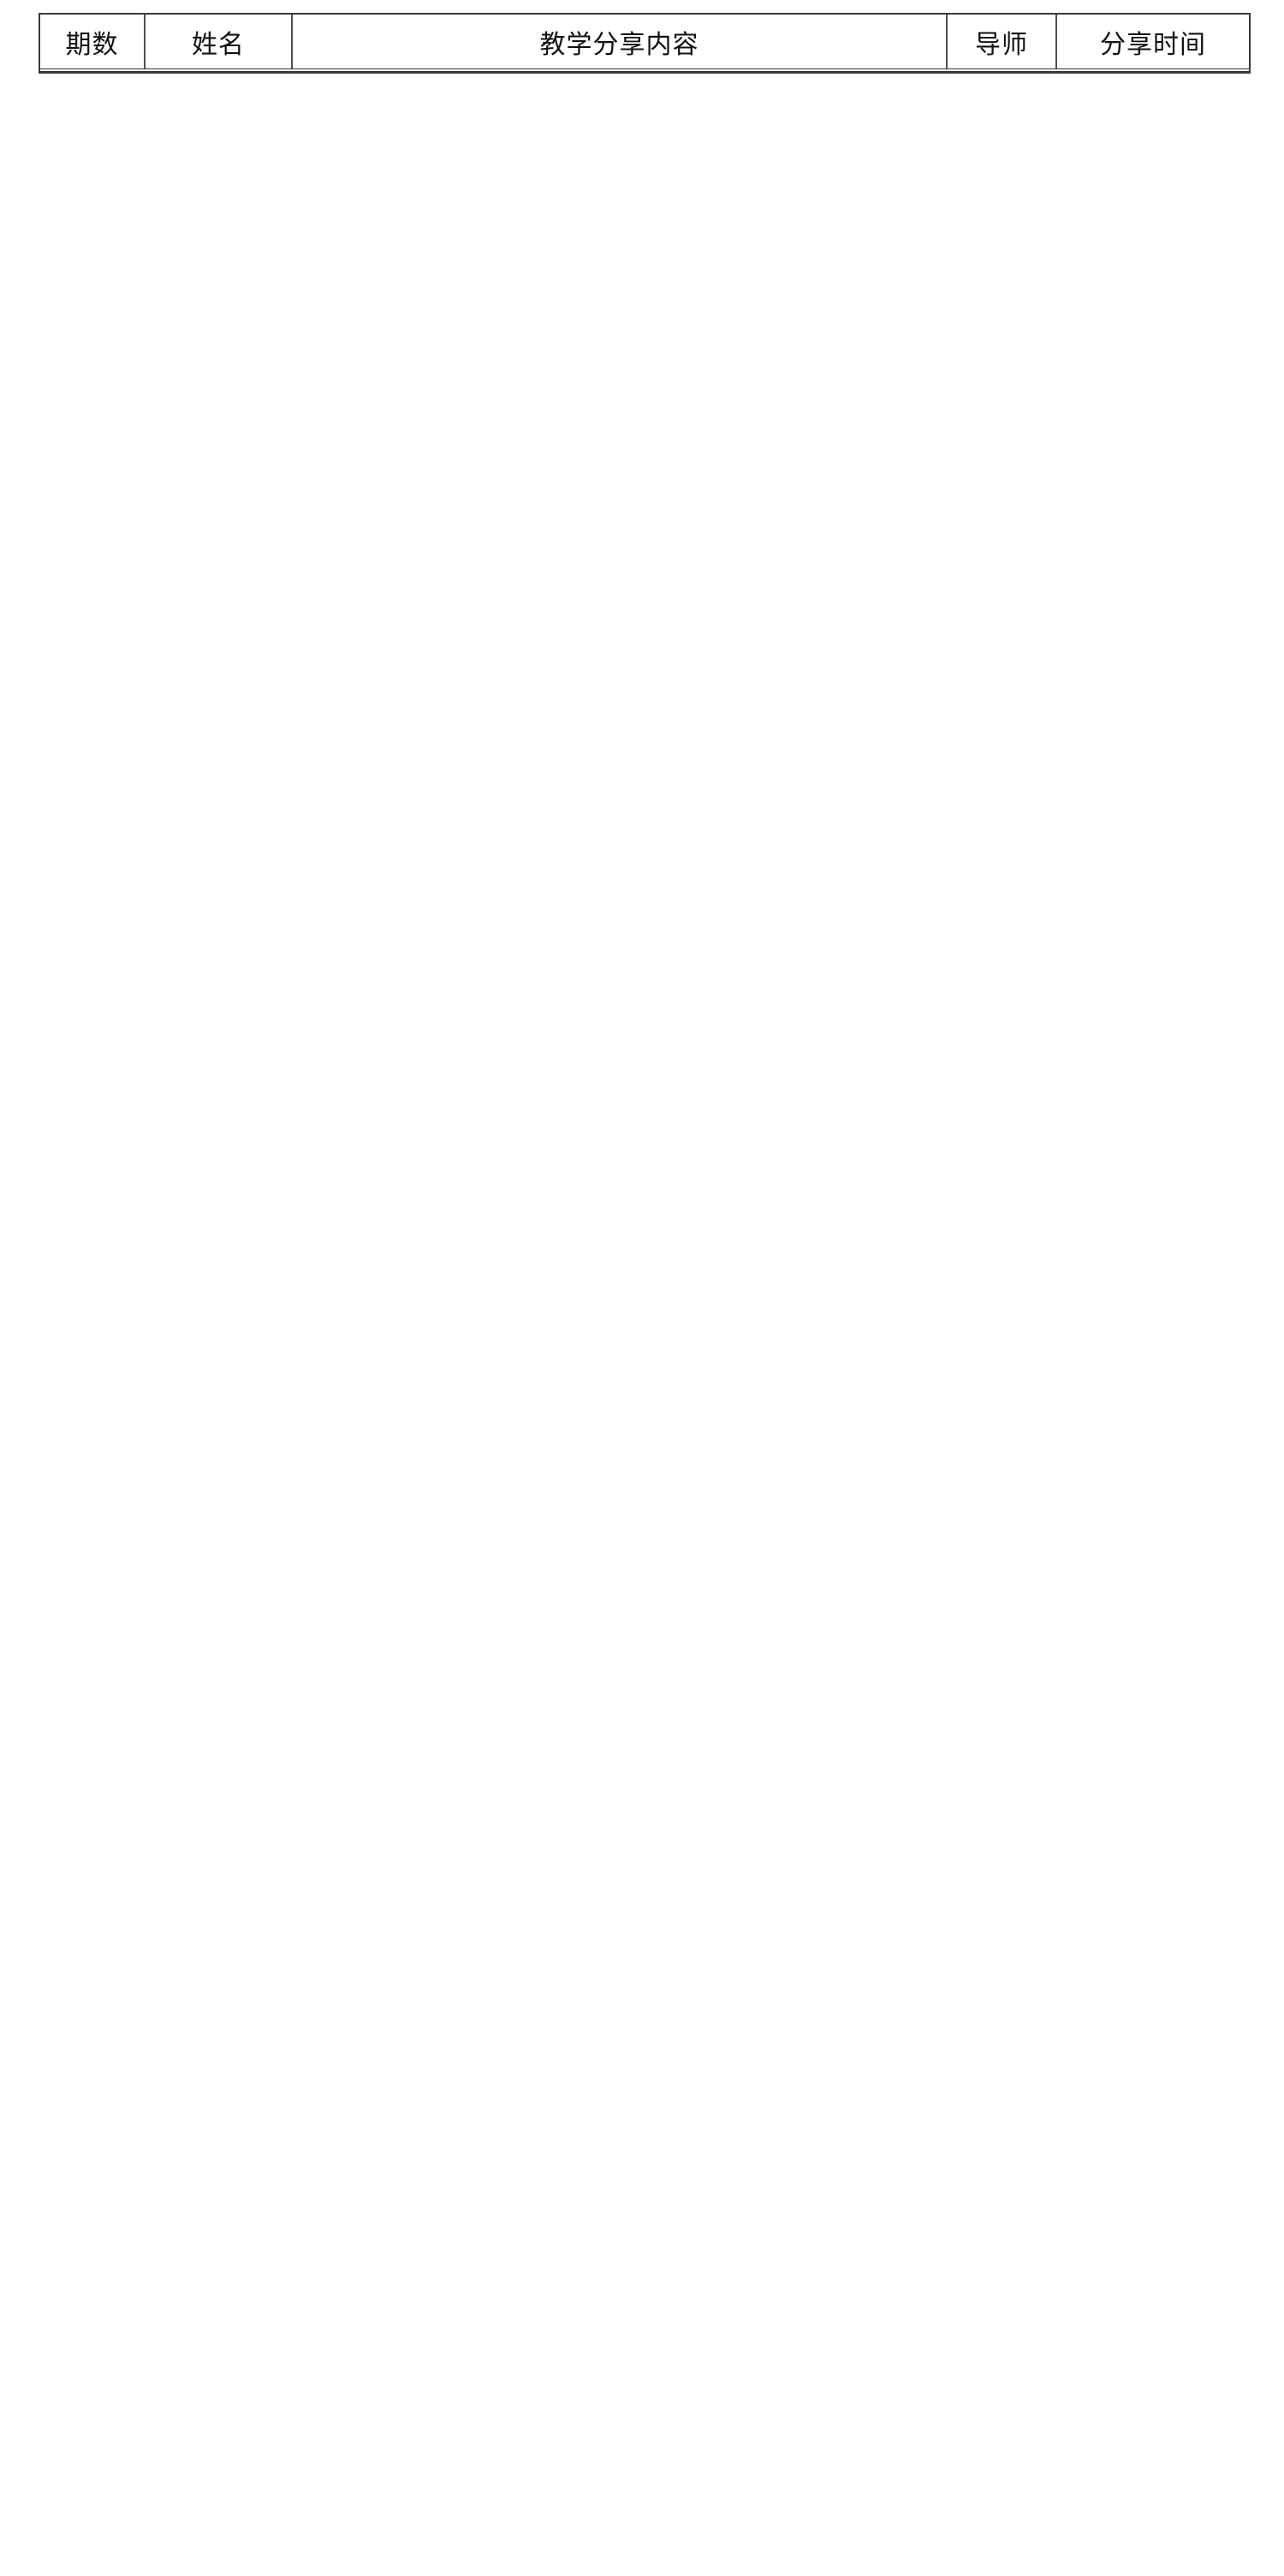  What do you see at coordinates (93, 41) in the screenshot?
I see `header-cell-period: 期数` at bounding box center [93, 41].